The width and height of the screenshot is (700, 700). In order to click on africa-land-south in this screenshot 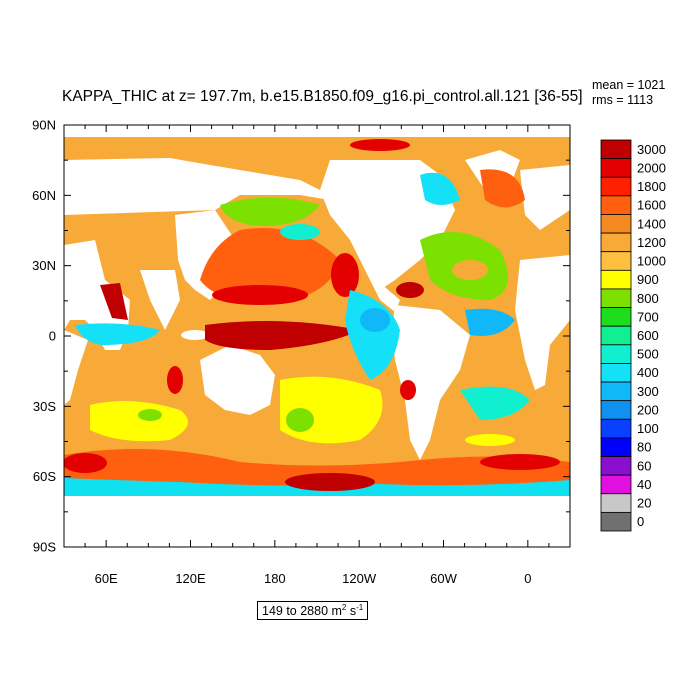, I will do `click(76, 367)`.